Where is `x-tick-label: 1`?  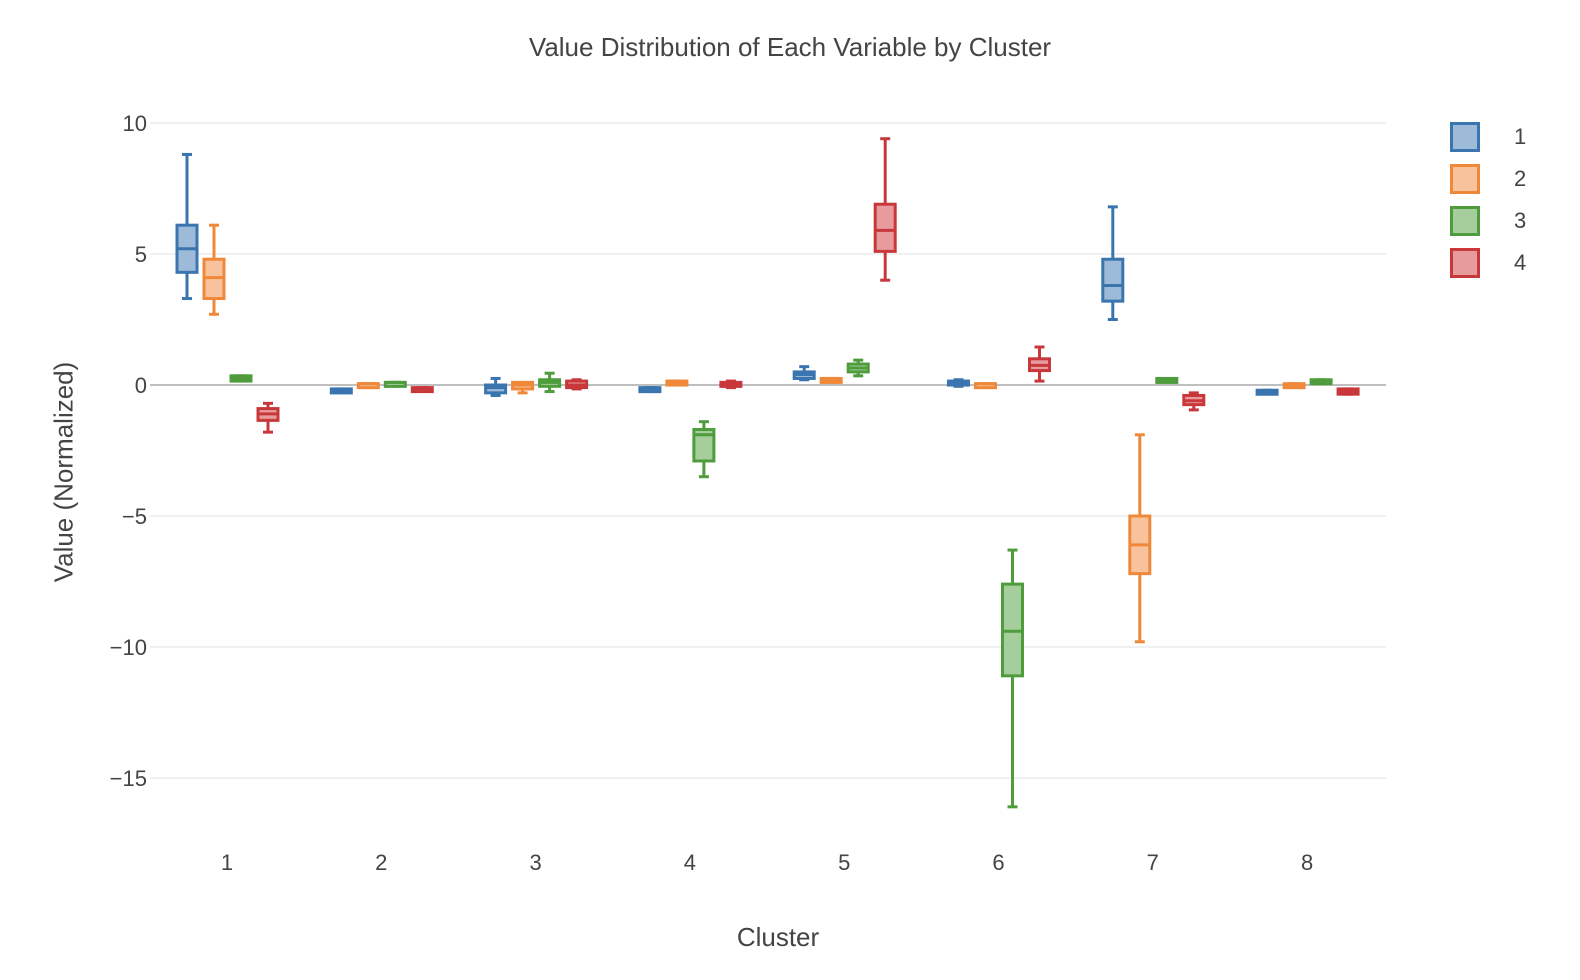
x-tick-label: 1 is located at coordinates (227, 862).